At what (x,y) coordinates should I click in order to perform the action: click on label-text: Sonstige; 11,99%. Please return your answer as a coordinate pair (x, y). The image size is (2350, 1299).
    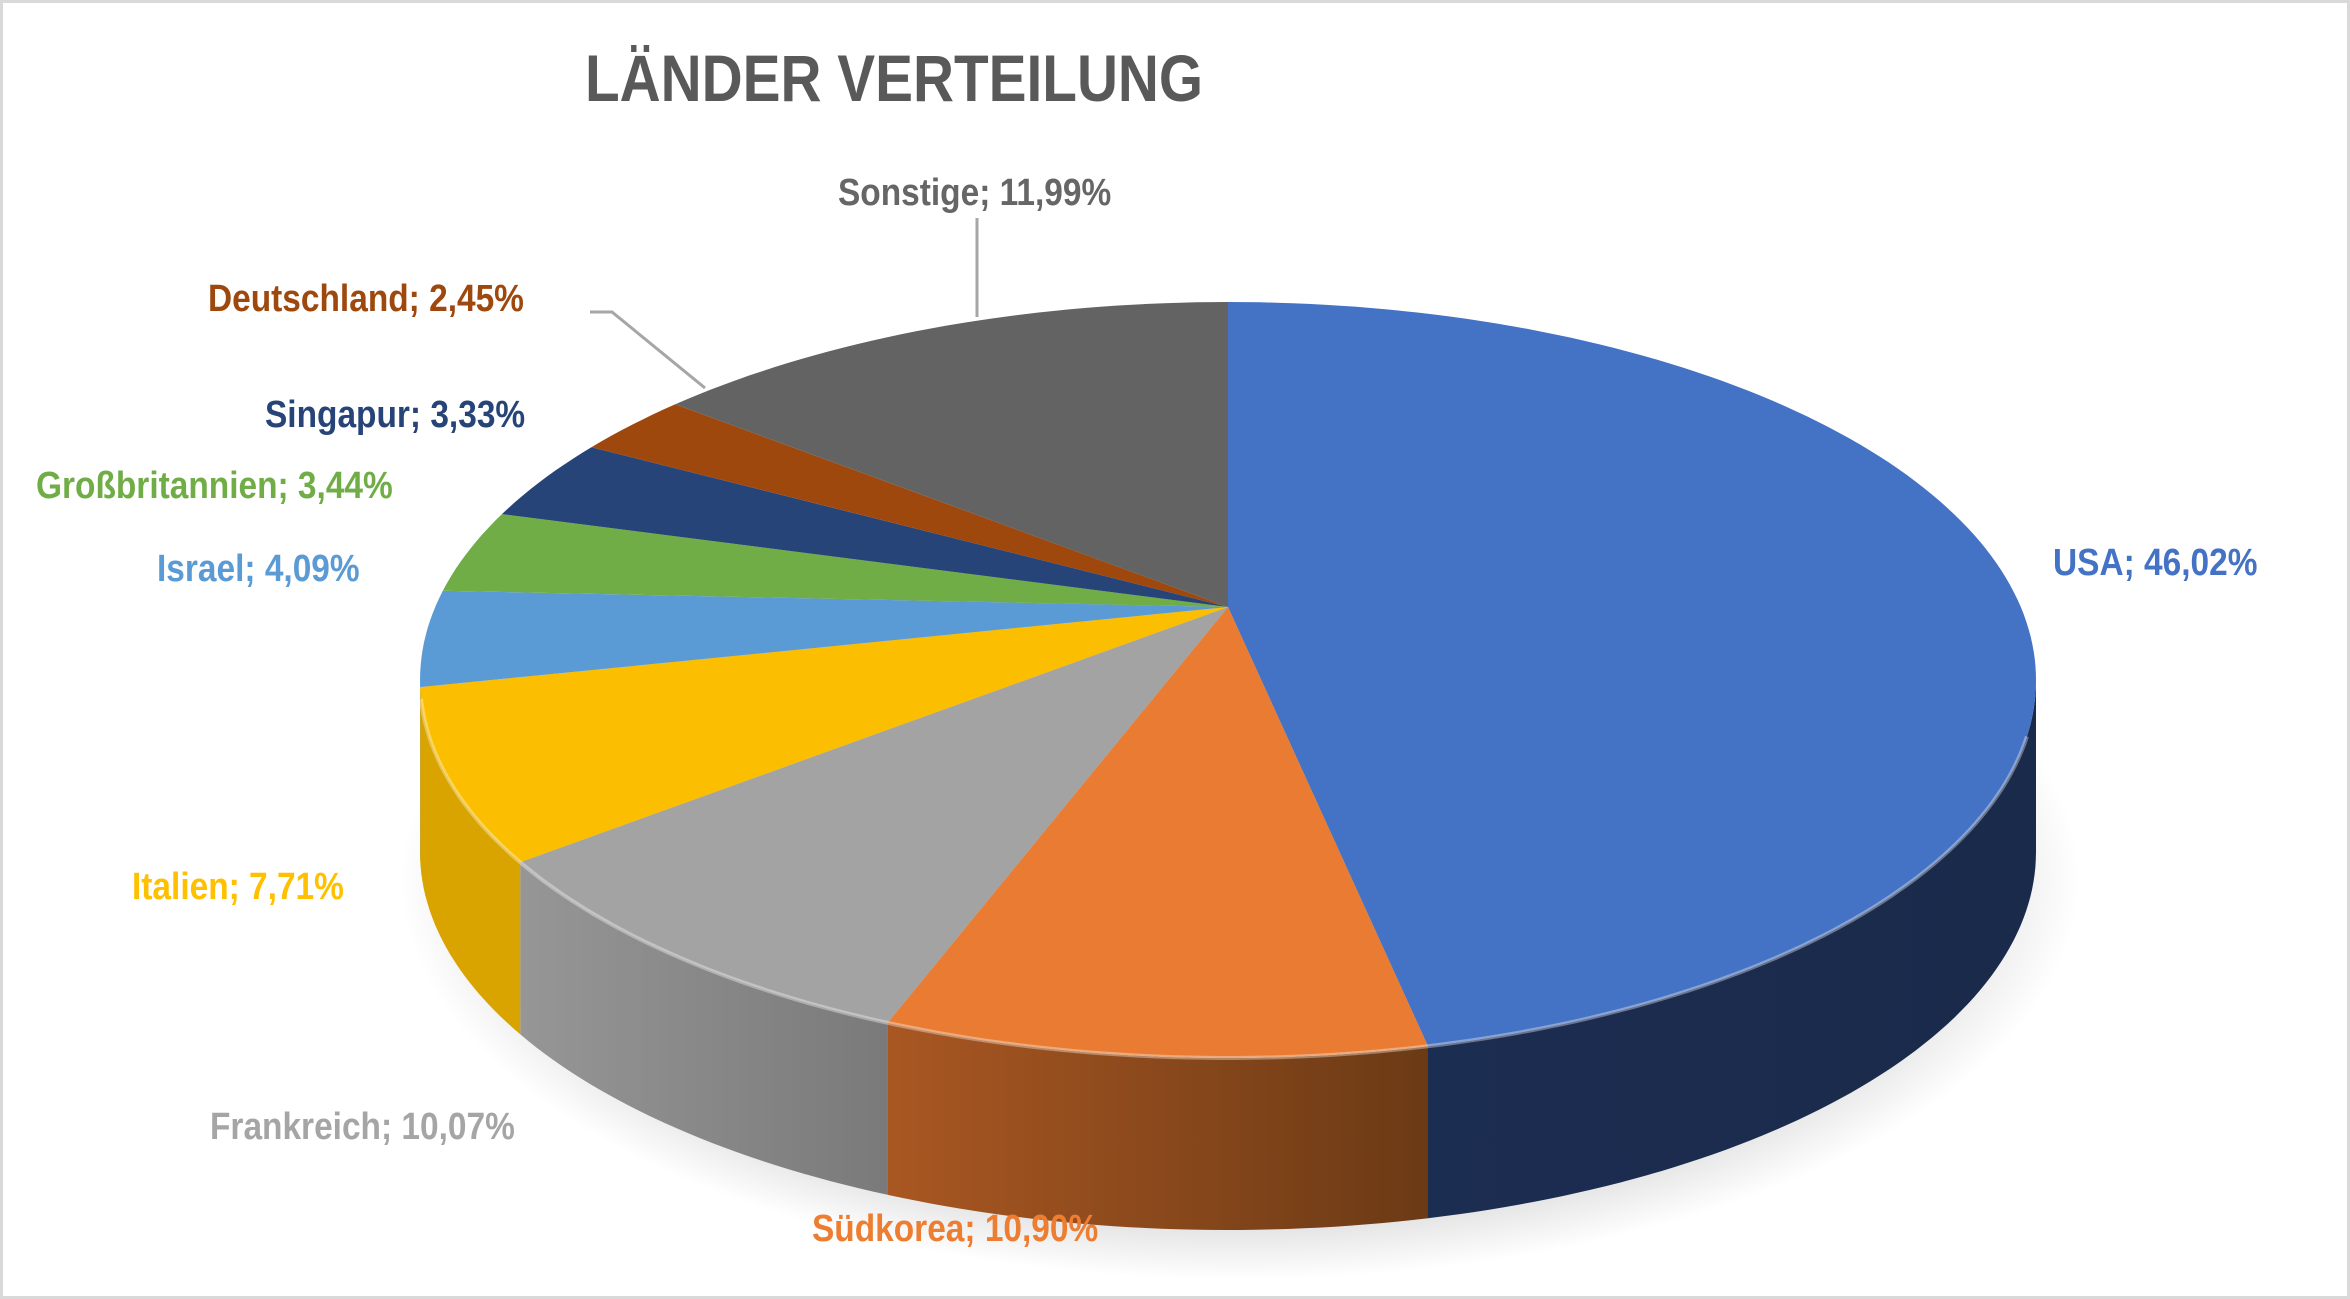
    Looking at the image, I should click on (975, 193).